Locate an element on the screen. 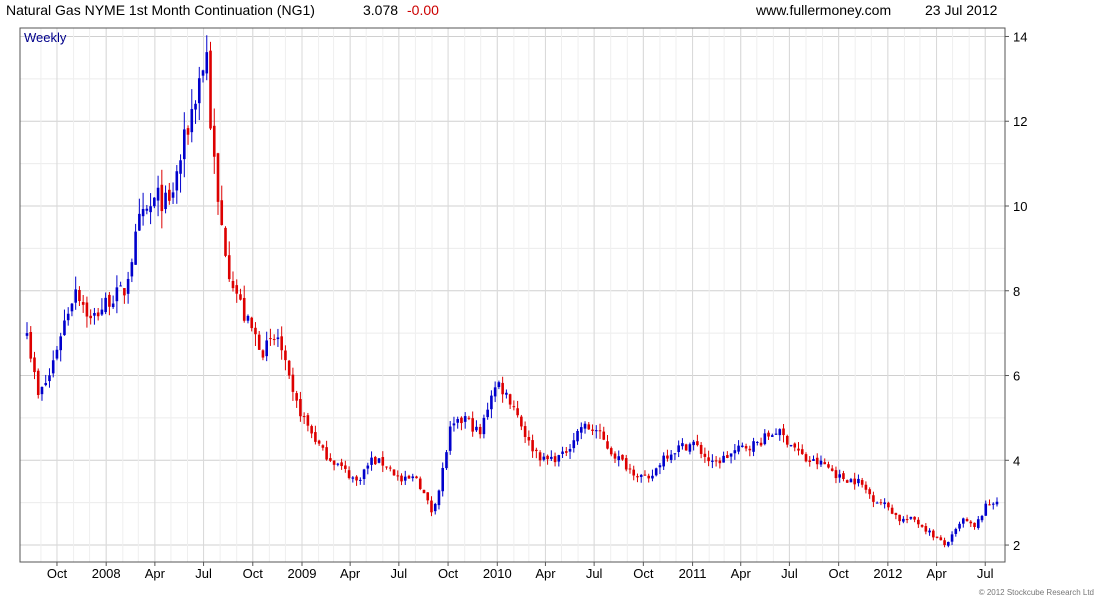 Image resolution: width=1100 pixels, height=600 pixels. x-tick-label: Apr is located at coordinates (545, 573).